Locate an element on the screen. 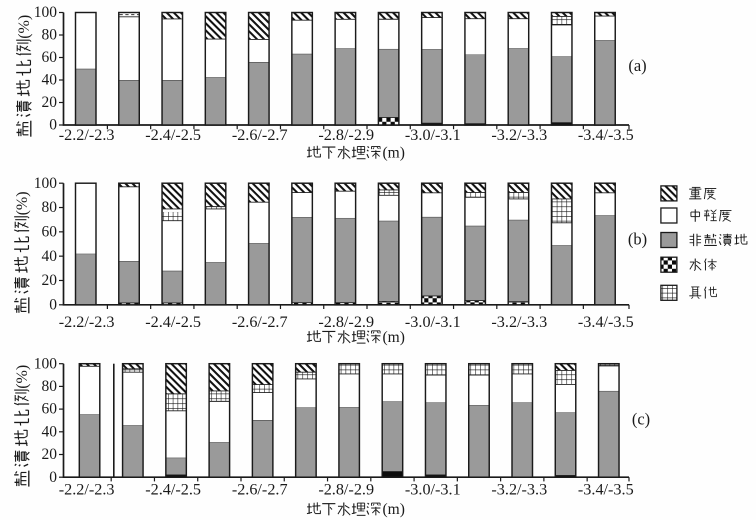 The width and height of the screenshot is (756, 520). svg-text: (a) is located at coordinates (637, 65).